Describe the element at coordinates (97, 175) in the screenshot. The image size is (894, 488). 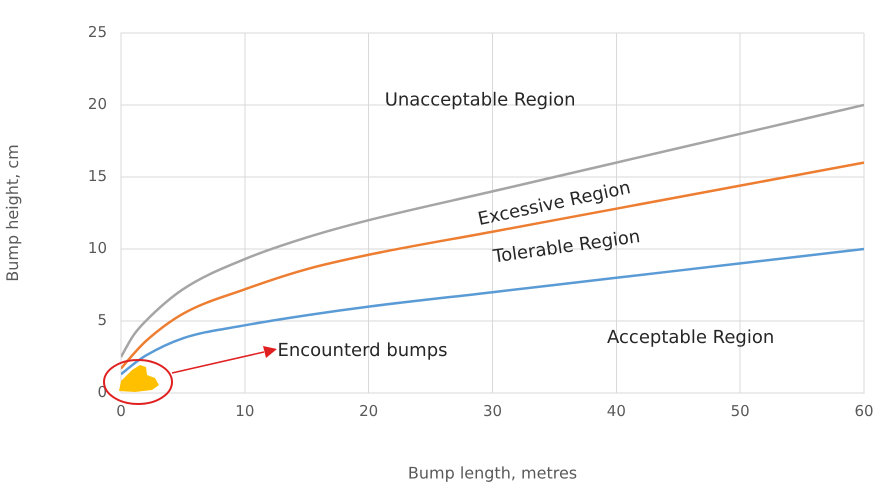
I see `y-tick-label: 15` at that location.